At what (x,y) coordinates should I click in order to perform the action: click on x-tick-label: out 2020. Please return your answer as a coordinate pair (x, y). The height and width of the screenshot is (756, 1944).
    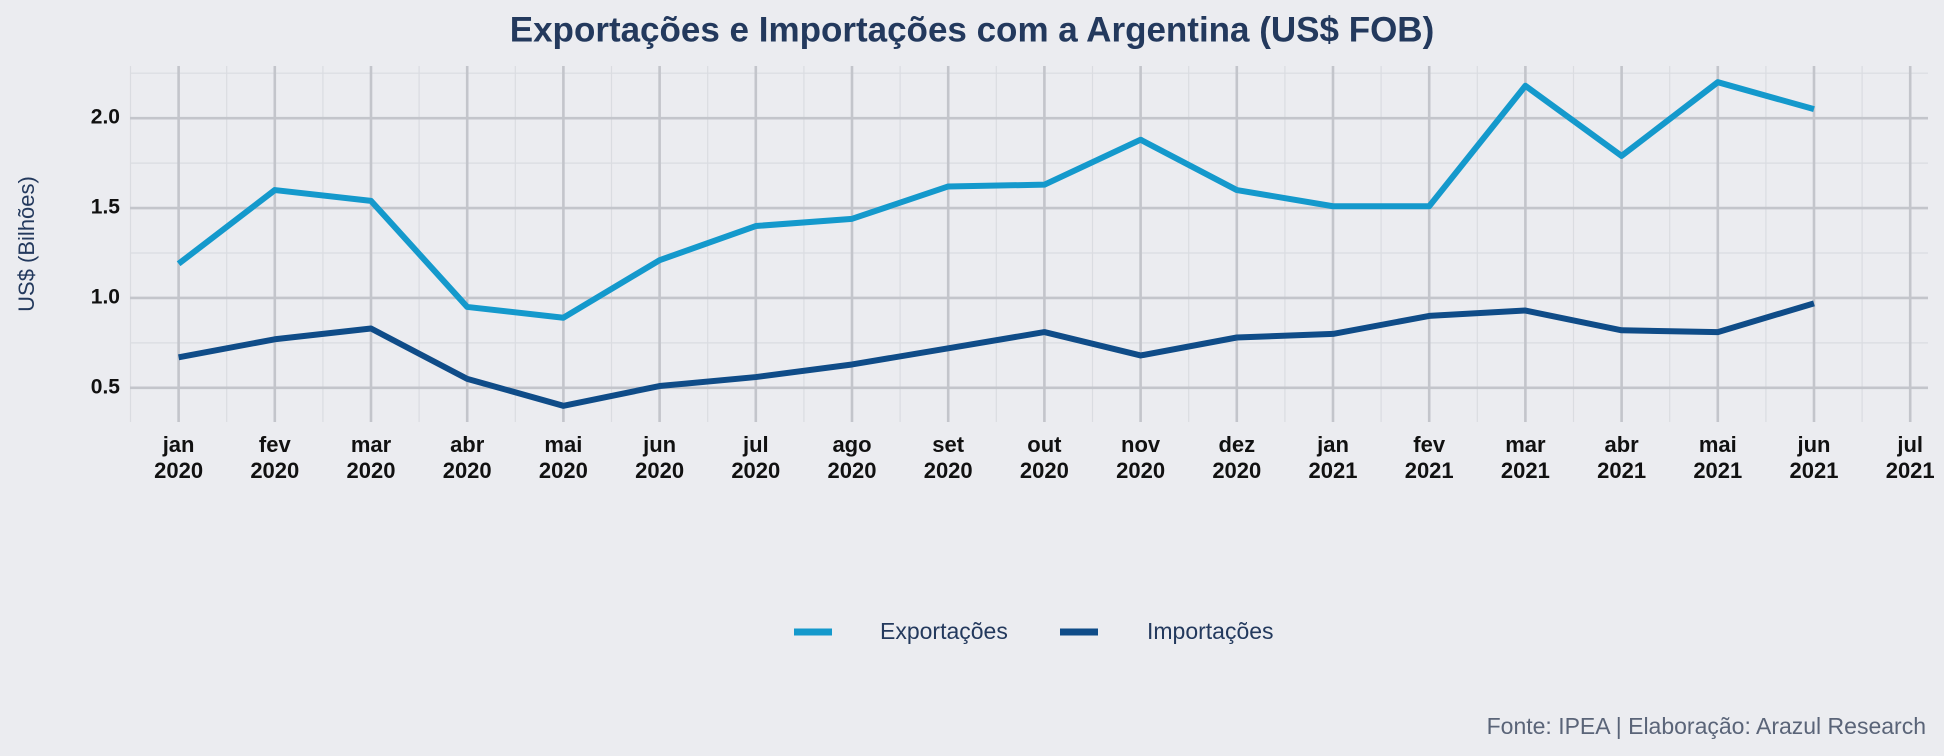
    Looking at the image, I should click on (1044, 457).